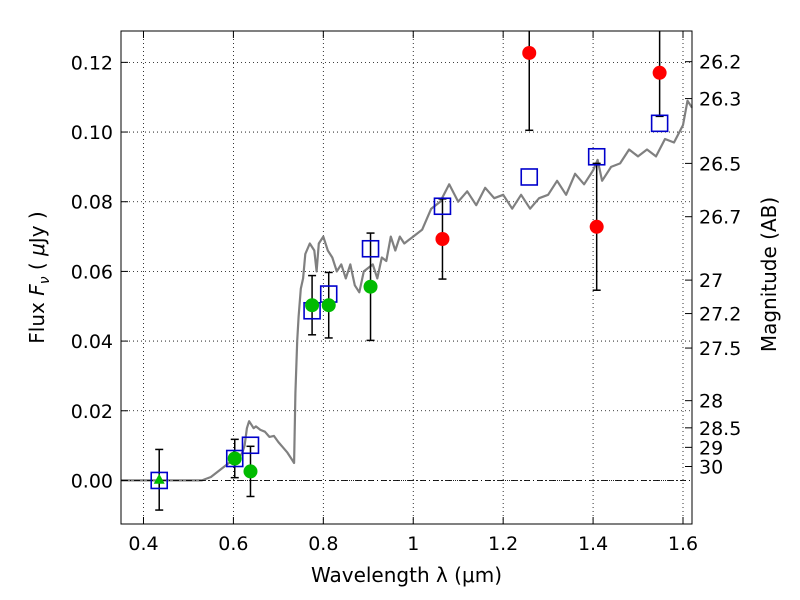  Describe the element at coordinates (37, 250) in the screenshot. I see `ylabel-part-5: μ` at that location.